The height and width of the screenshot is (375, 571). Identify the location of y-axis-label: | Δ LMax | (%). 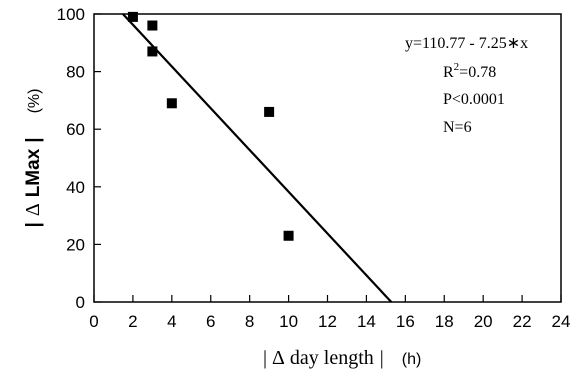
(33, 158).